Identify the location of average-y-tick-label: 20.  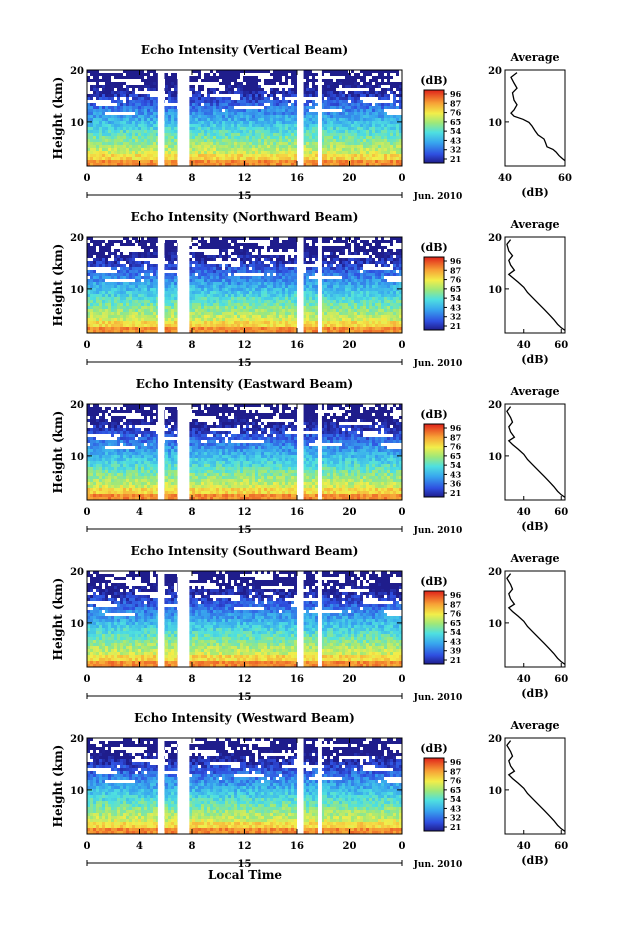
(495, 71).